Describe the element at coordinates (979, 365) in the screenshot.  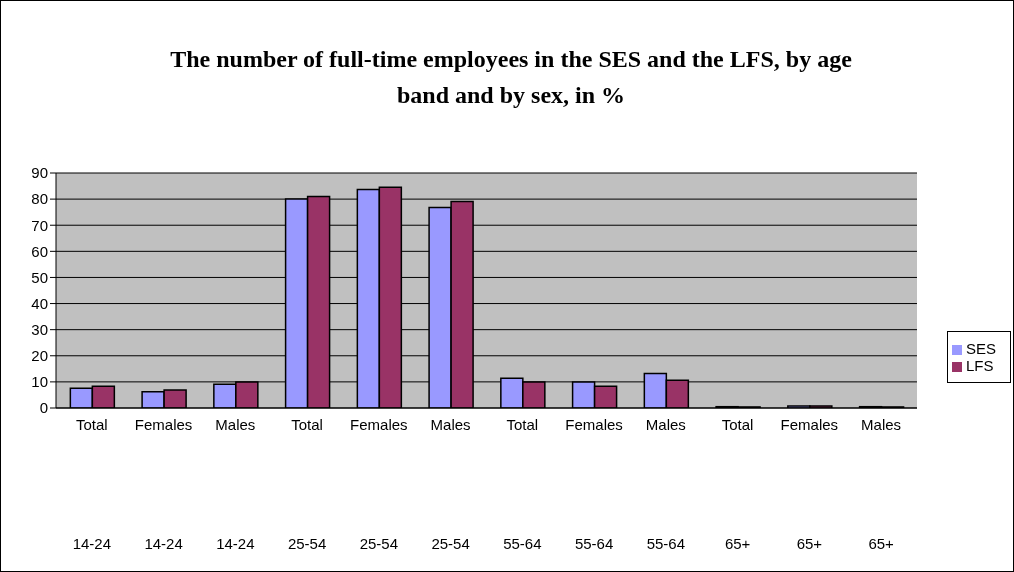
I see `legend-label: LFS` at that location.